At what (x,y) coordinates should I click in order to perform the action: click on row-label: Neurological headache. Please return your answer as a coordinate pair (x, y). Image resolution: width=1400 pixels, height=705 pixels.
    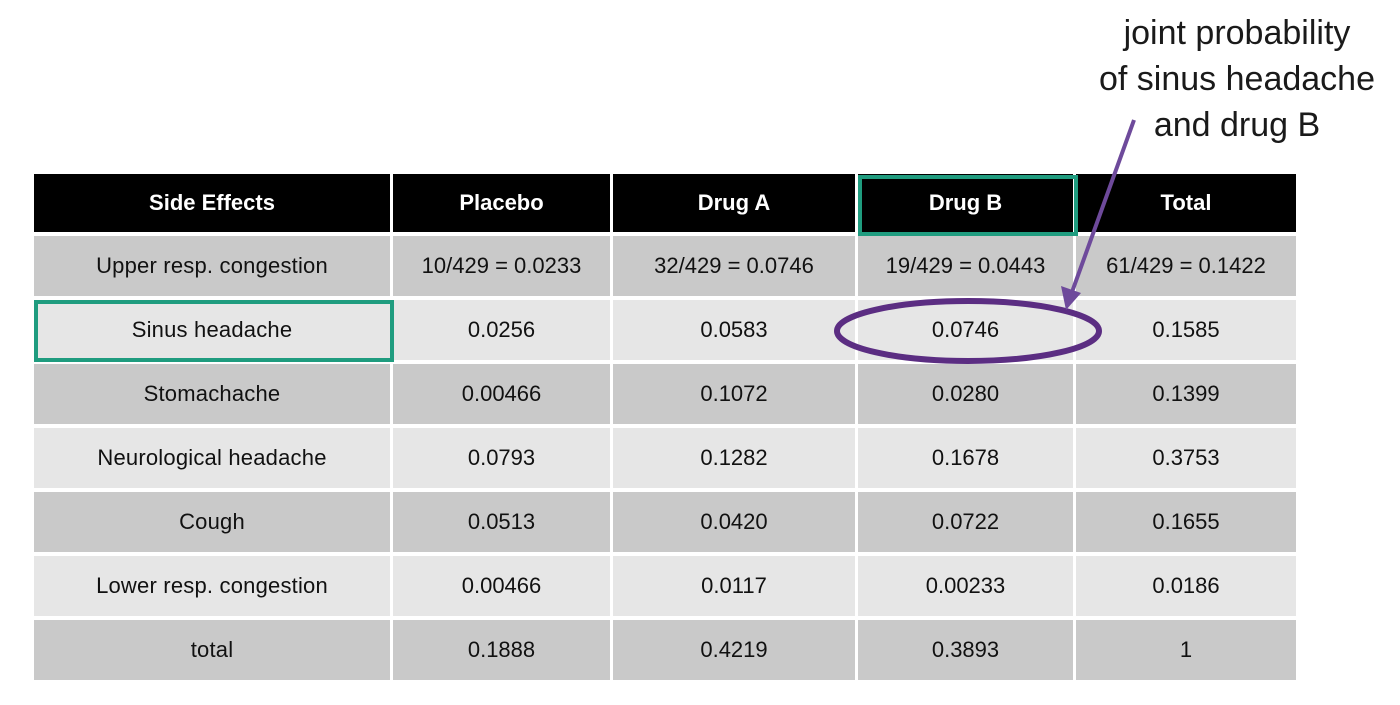
    Looking at the image, I should click on (213, 460).